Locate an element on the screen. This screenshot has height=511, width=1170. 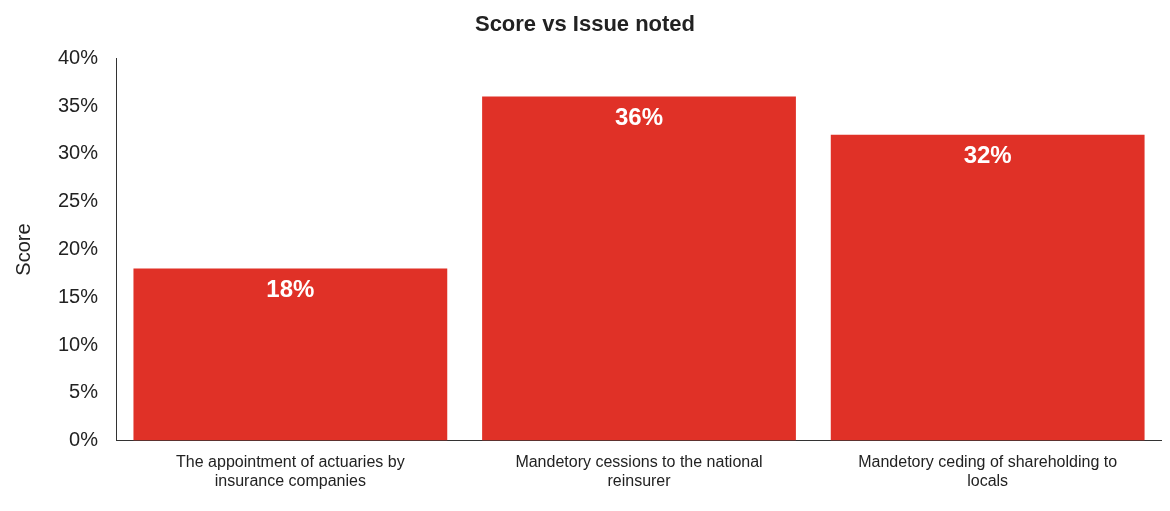
y-tick-label: 25% is located at coordinates (78, 200).